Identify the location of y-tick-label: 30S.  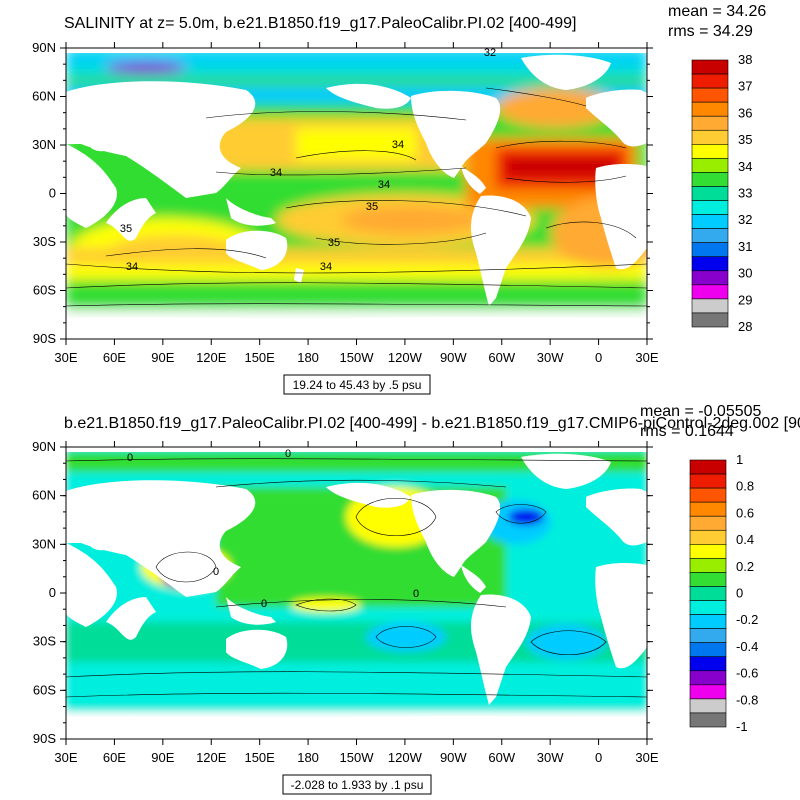
(44, 641).